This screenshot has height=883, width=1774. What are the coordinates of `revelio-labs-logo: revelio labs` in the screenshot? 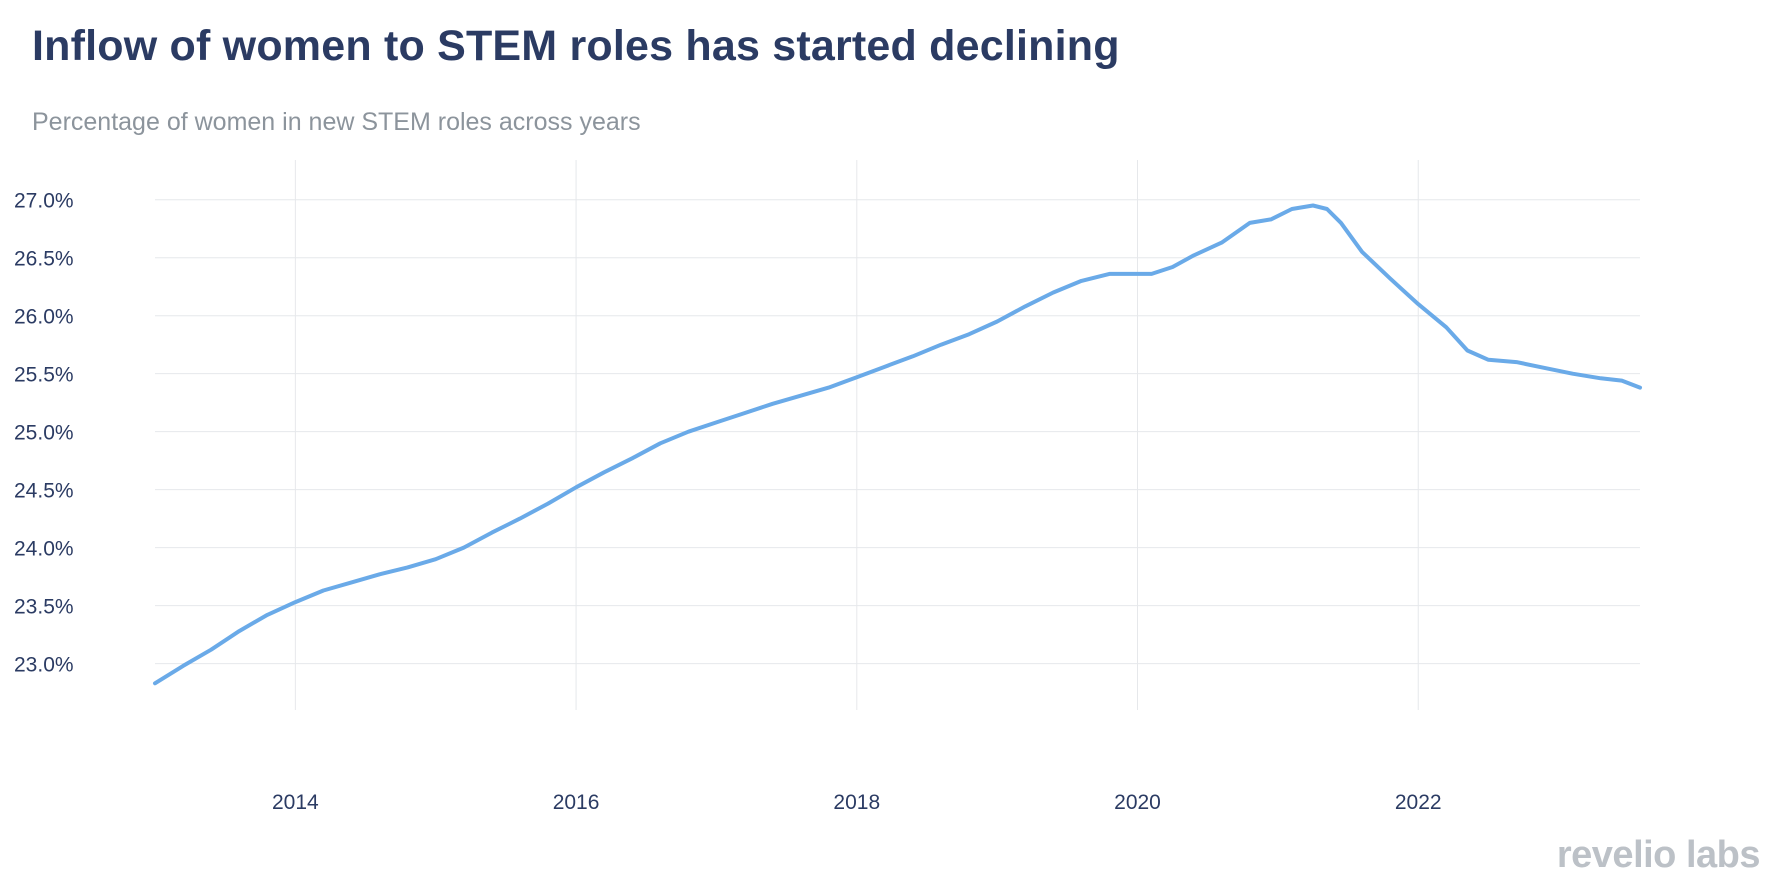 It's located at (1658, 855).